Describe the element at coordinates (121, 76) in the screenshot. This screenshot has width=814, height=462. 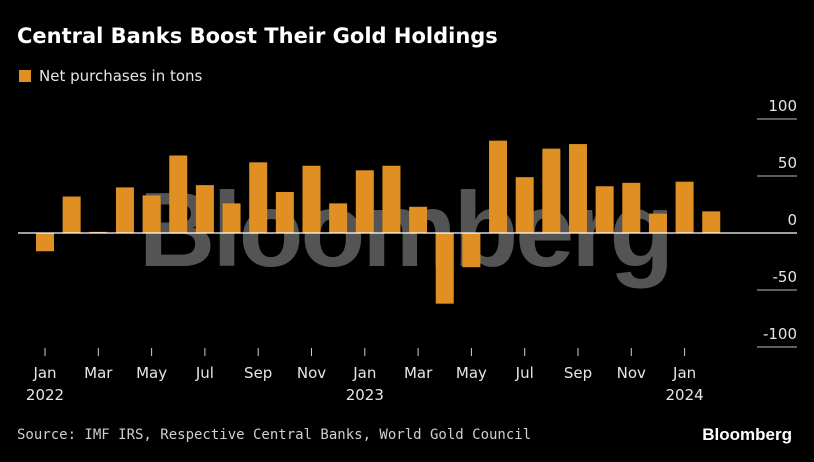
I see `legend-label: Net purchases in tons` at that location.